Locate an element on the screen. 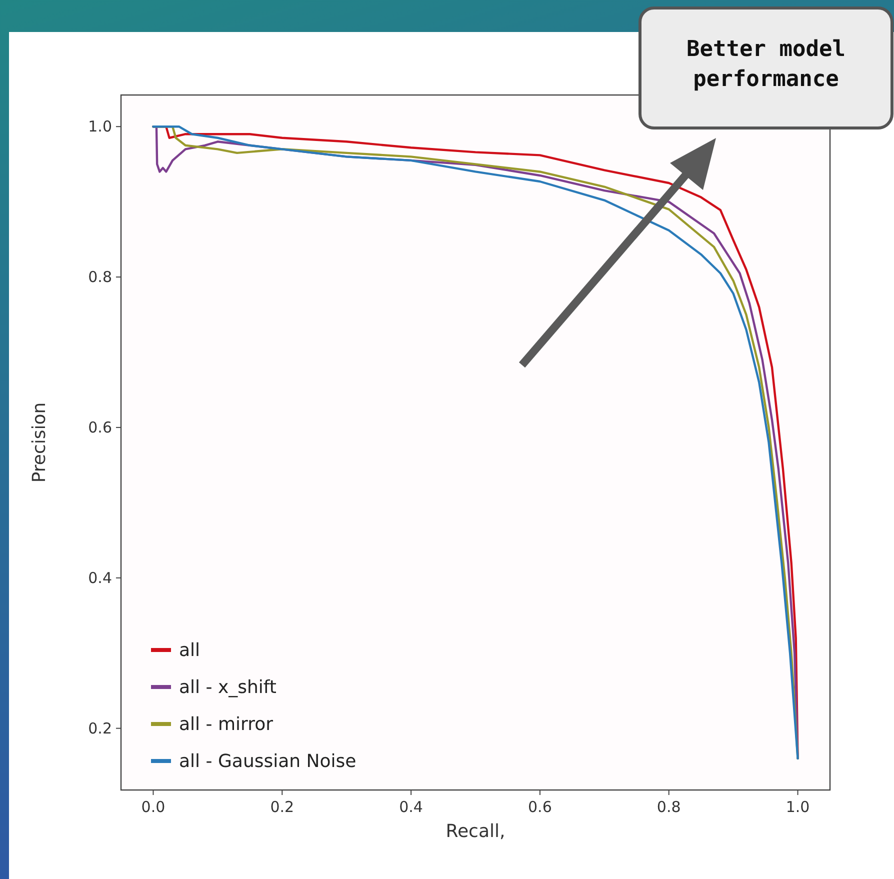  legend-label: all - x_shift is located at coordinates (227, 687).